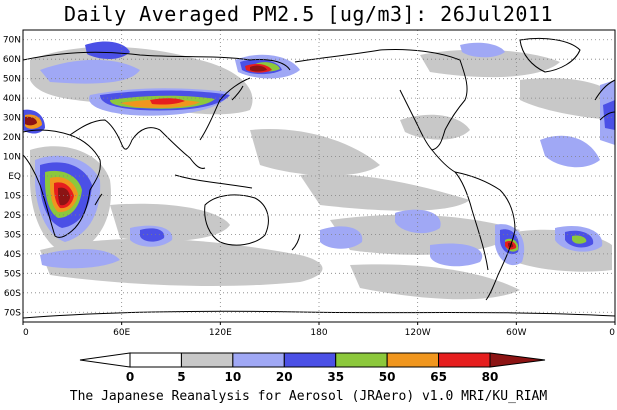  What do you see at coordinates (121, 333) in the screenshot?
I see `lon-label: 60E` at bounding box center [121, 333].